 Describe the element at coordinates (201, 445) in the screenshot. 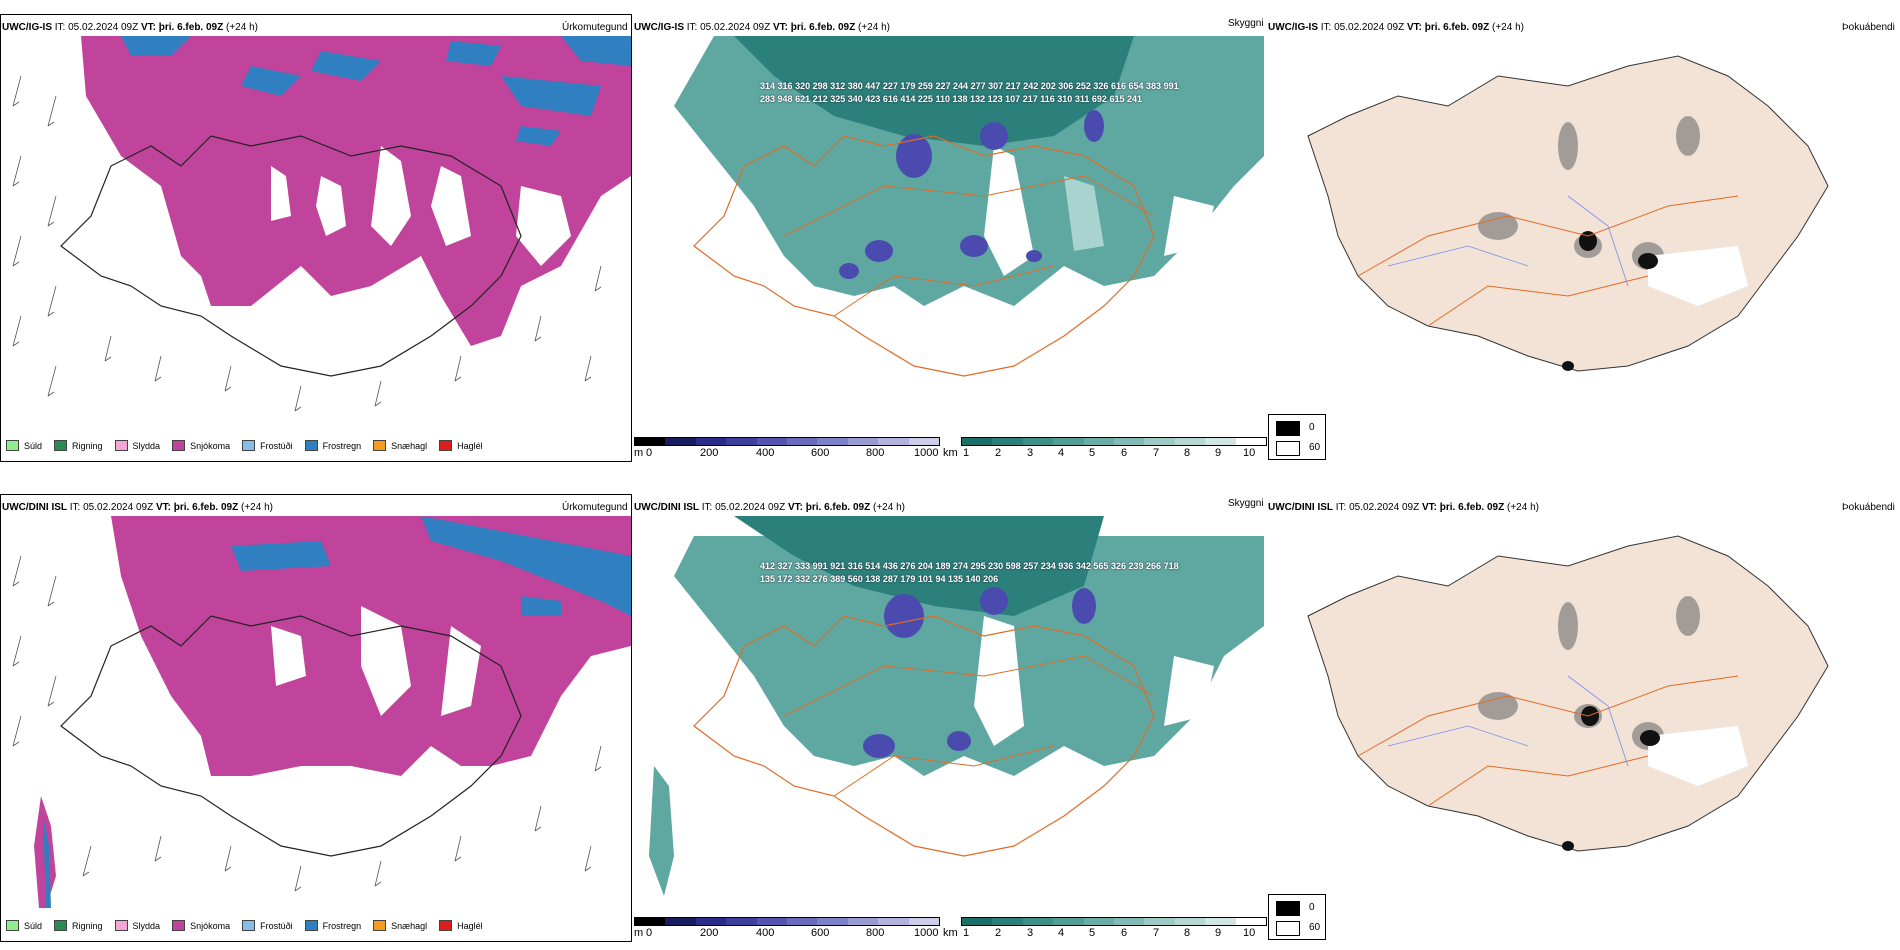

I see `legend-item: Snjókoma` at that location.